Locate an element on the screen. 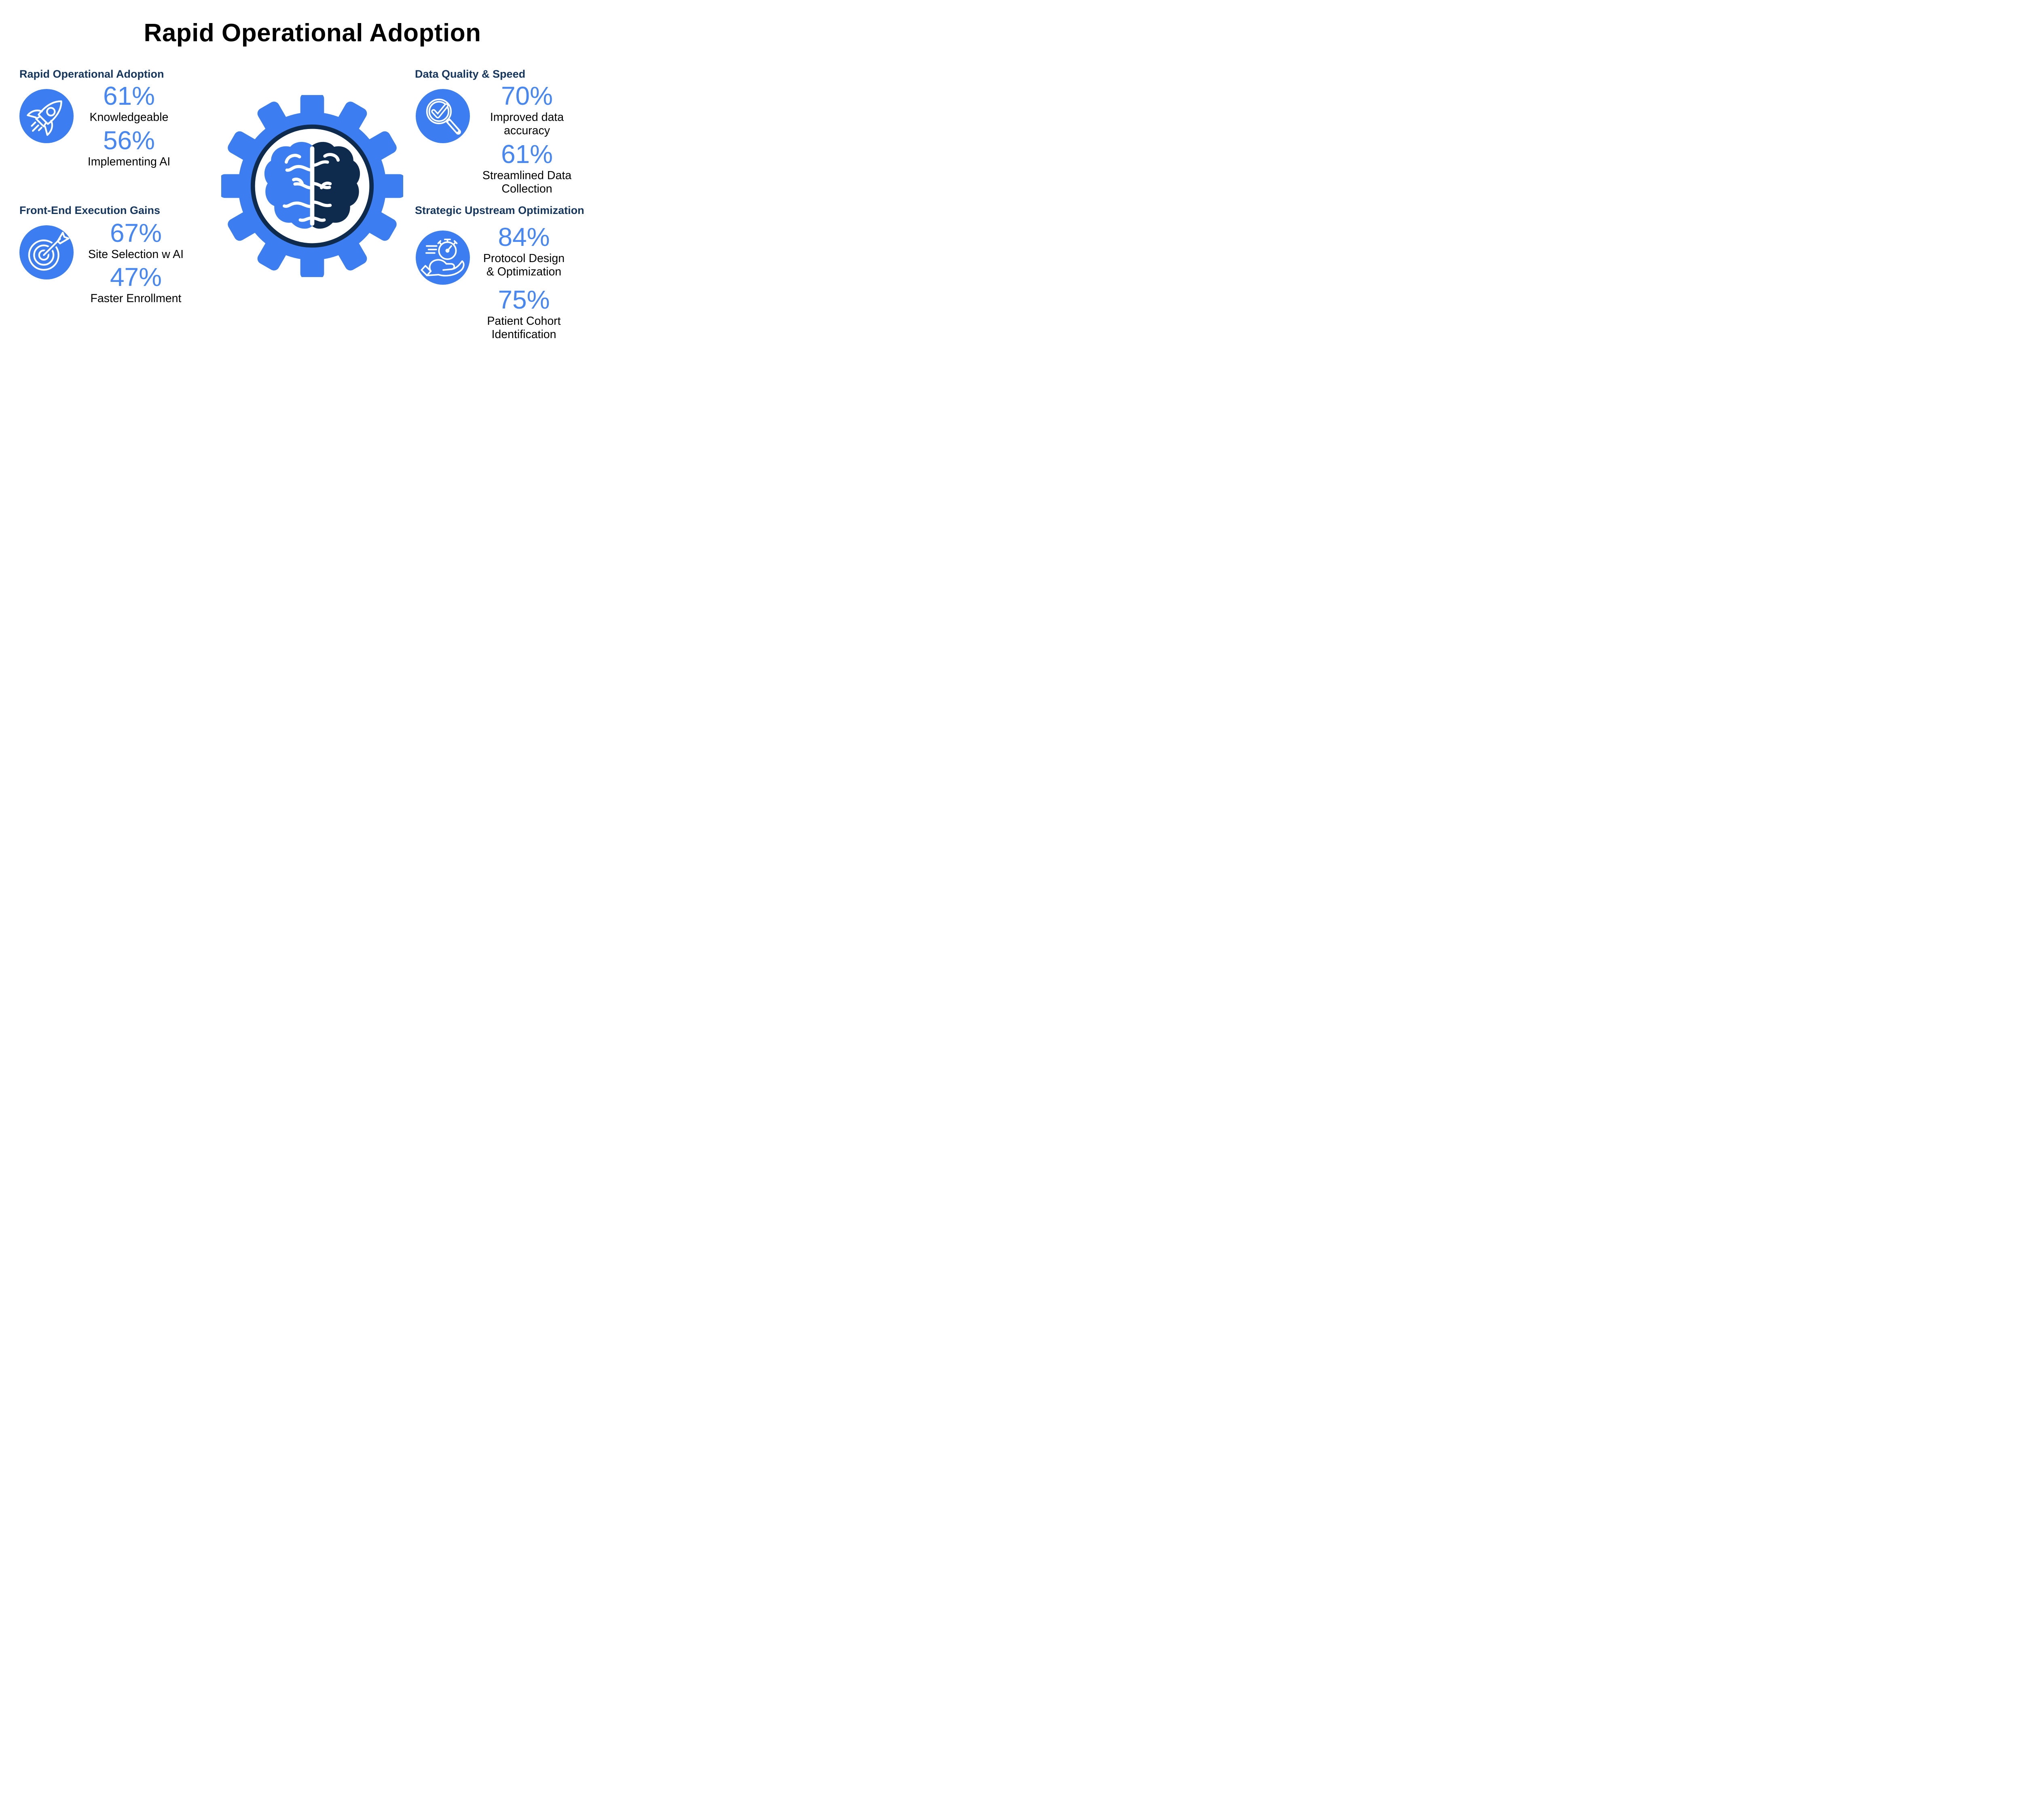  stat-faster-enrollment: 47% Faster Enrollment is located at coordinates (135, 283).